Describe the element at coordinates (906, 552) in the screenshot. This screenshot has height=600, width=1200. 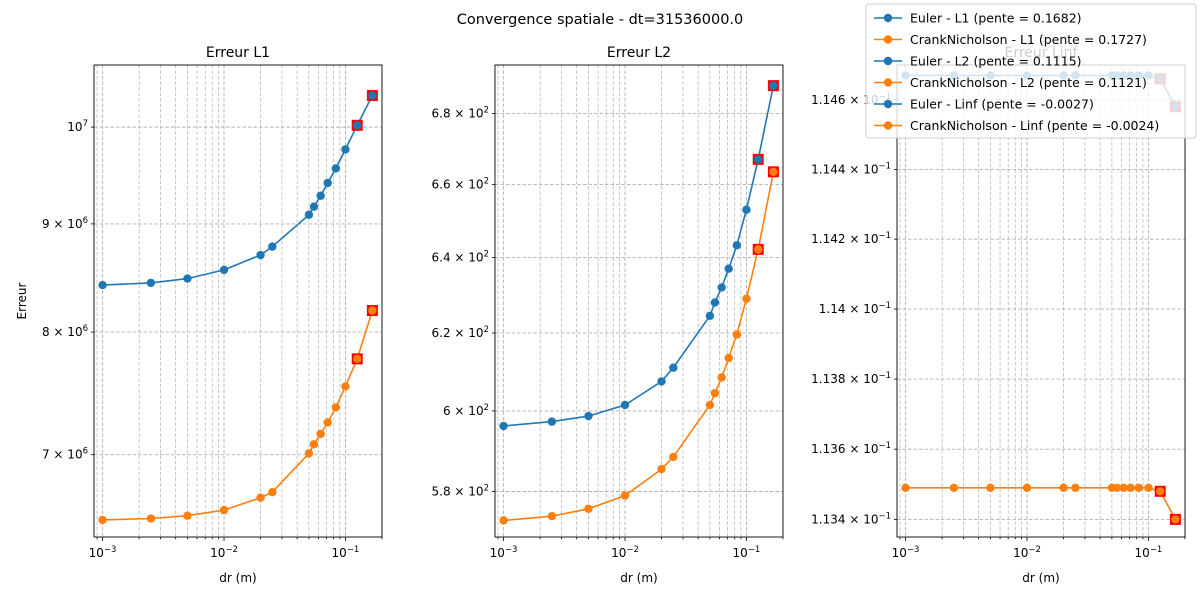
I see `x-tick-label: 10⁻³` at that location.